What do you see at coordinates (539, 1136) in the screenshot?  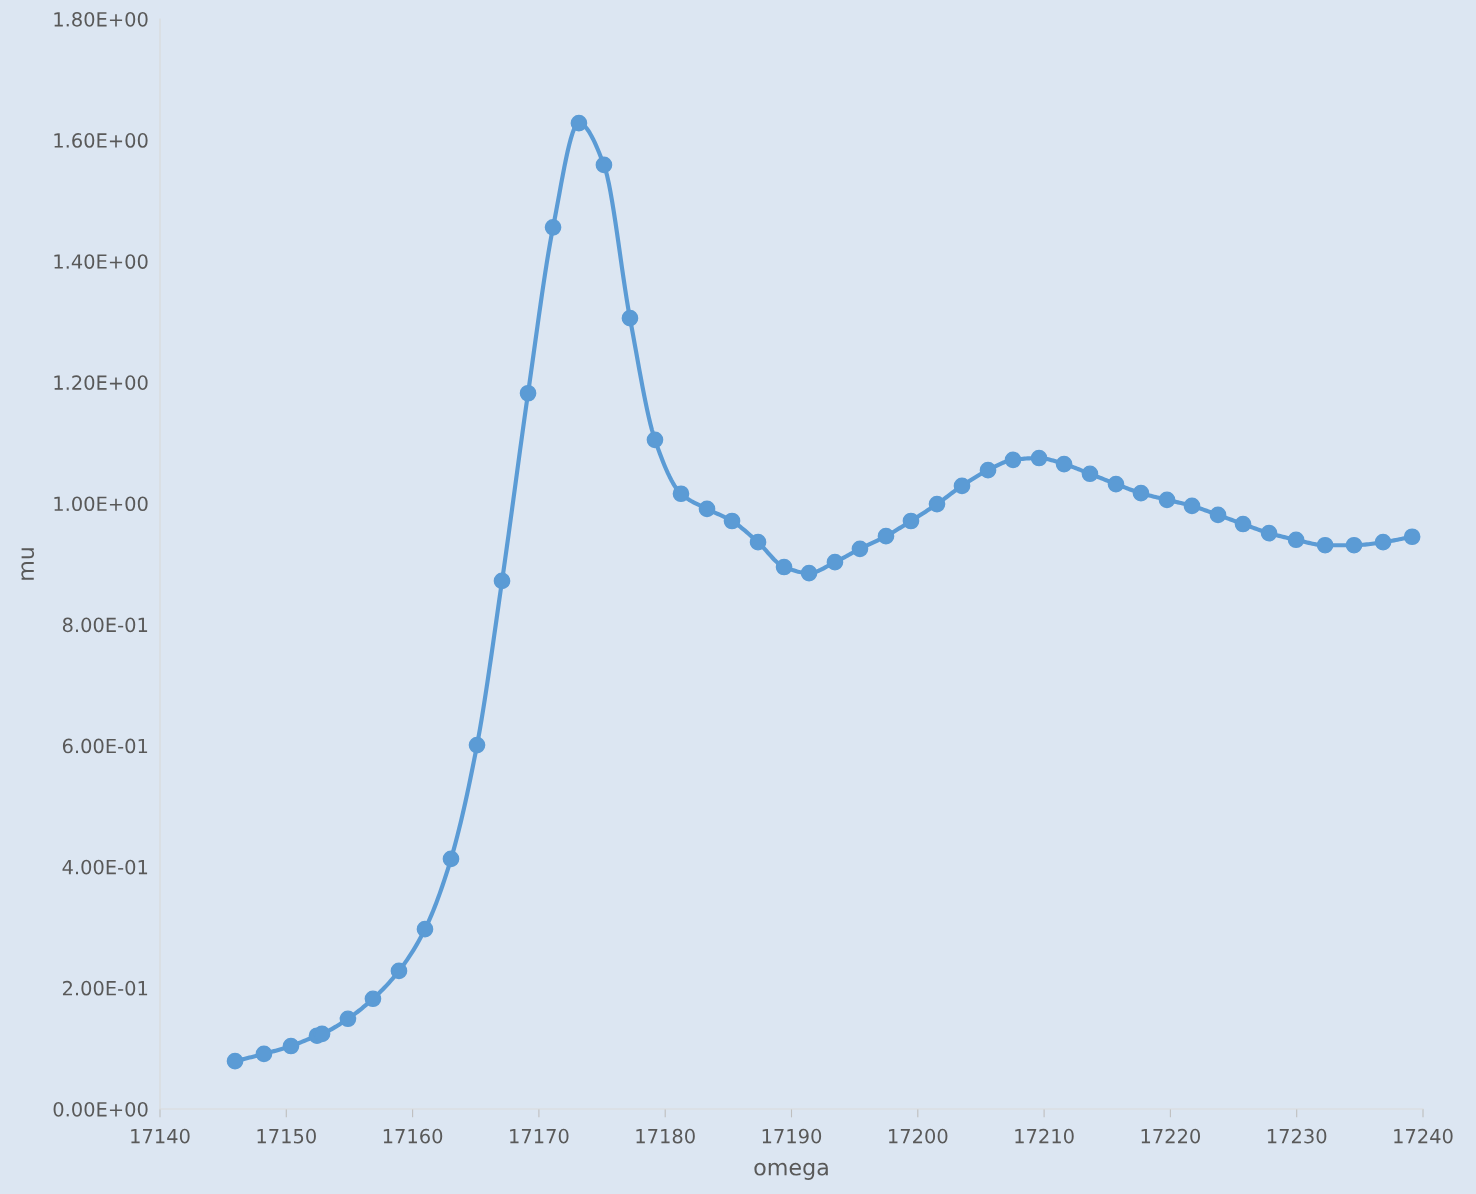 I see `x-tick-label: 17170` at bounding box center [539, 1136].